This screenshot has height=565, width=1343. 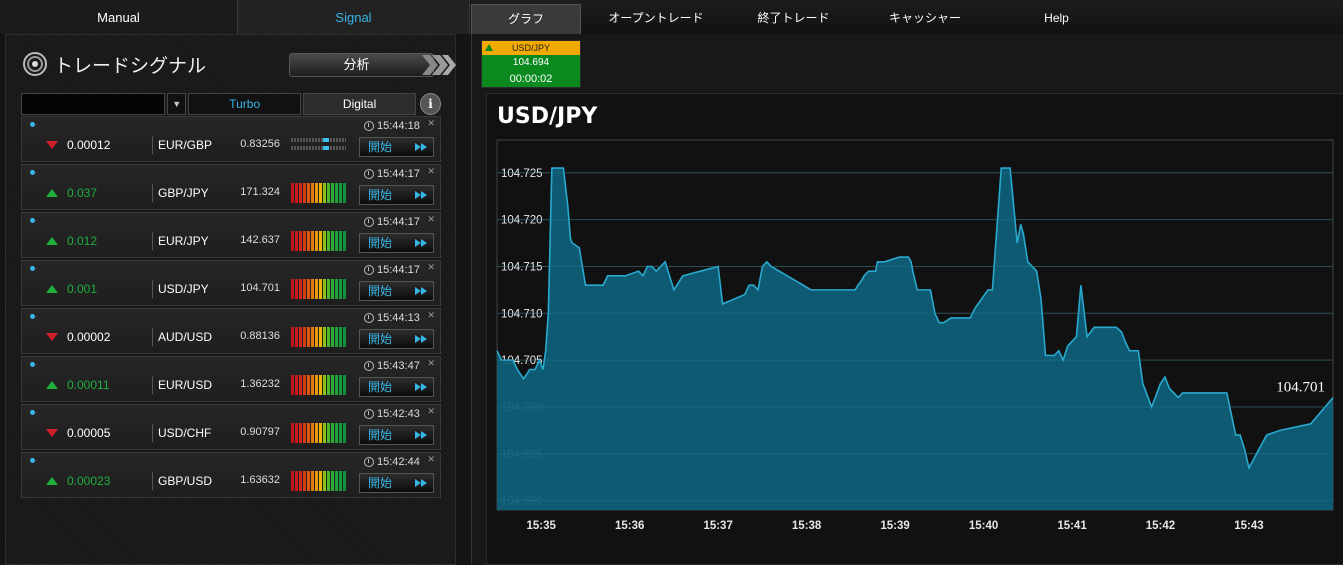 I want to click on x-tick-label: 15:41, so click(x=1072, y=526).